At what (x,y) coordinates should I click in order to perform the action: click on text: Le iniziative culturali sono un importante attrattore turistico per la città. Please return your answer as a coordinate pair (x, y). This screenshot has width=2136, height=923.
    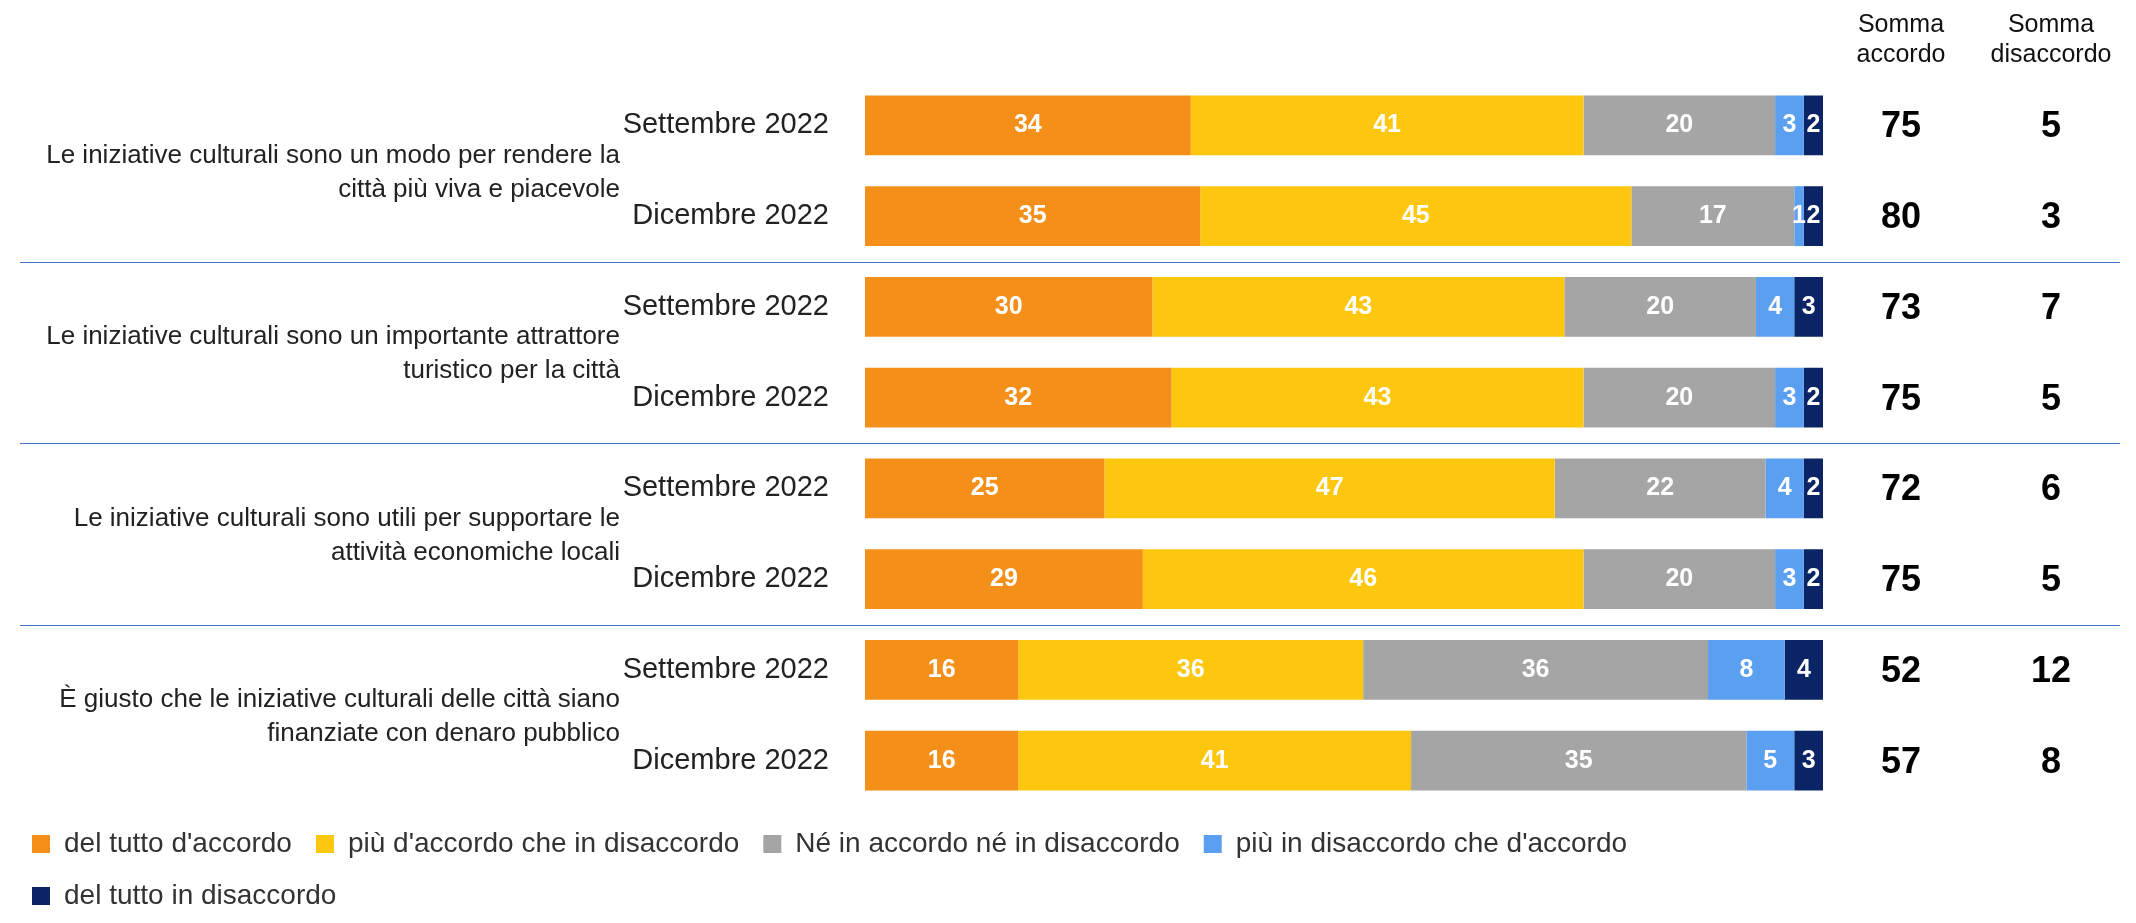
    Looking at the image, I should click on (332, 353).